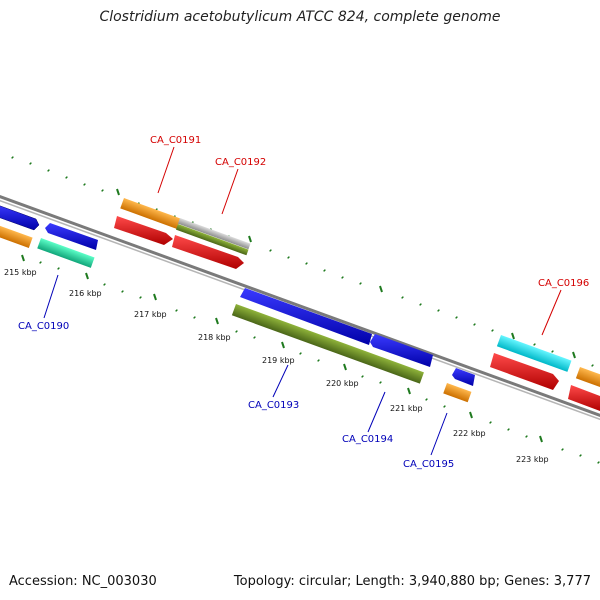  I want to click on gene-olive-c0193, so click(327, 344).